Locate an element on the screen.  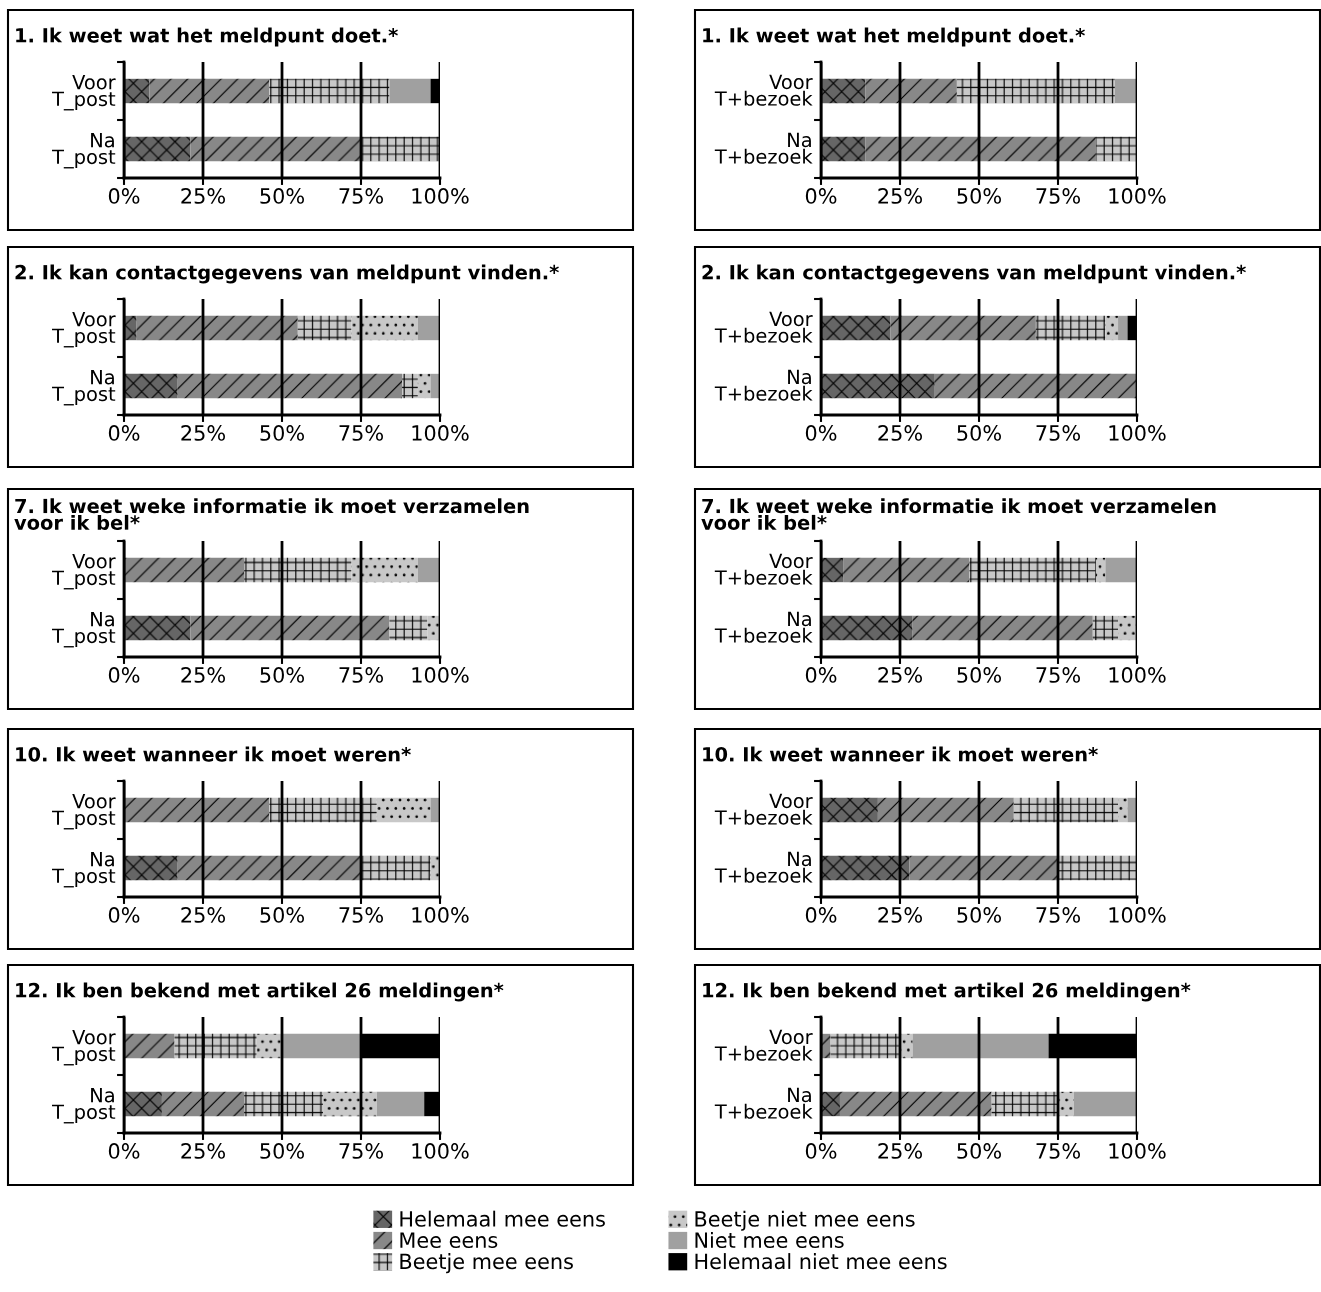
legend-label: Helemaal mee eens is located at coordinates (502, 1218).